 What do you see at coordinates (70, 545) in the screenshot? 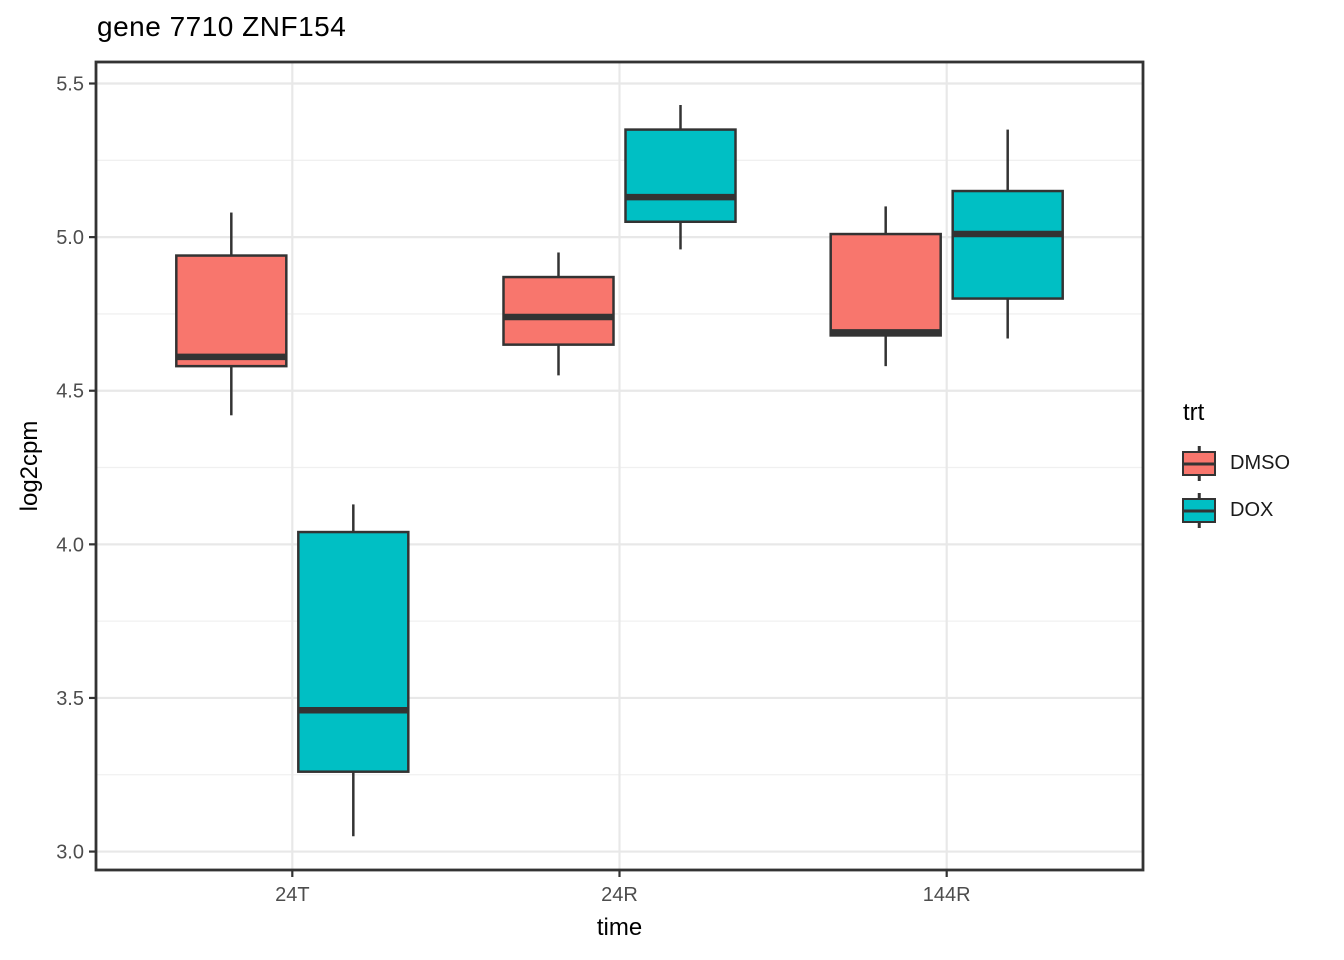
I see `y-tick-label: 4.0` at bounding box center [70, 545].